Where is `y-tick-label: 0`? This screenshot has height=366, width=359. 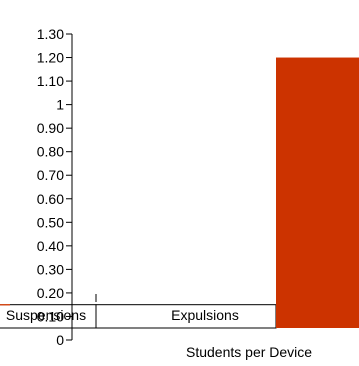 y-tick-label: 0 is located at coordinates (60, 340).